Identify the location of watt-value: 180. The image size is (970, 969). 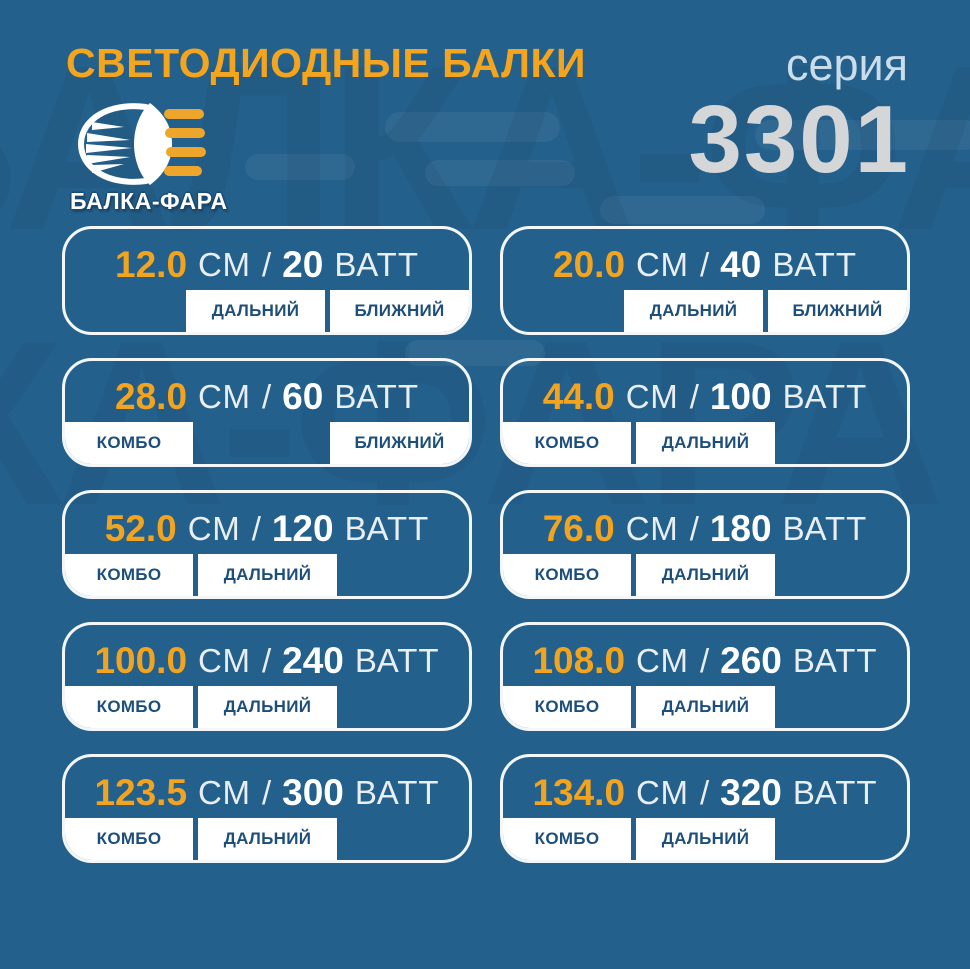
(740, 528).